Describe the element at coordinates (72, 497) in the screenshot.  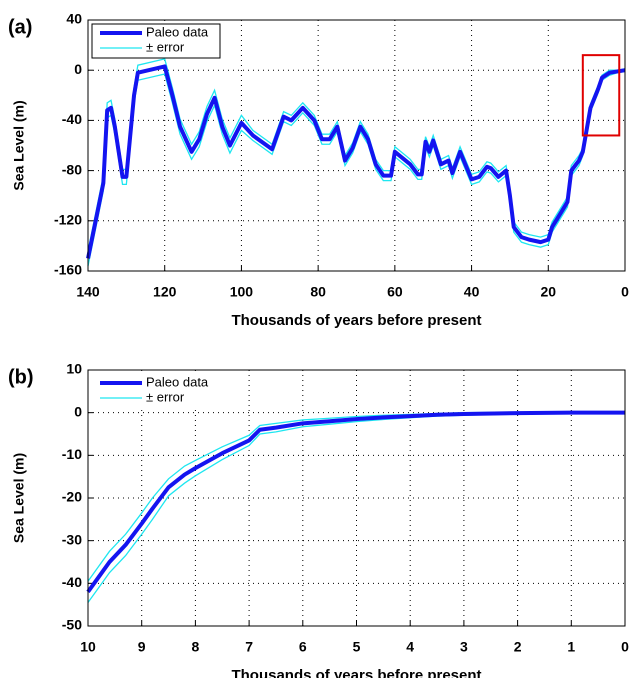
I see `y-tick-label: -20` at that location.